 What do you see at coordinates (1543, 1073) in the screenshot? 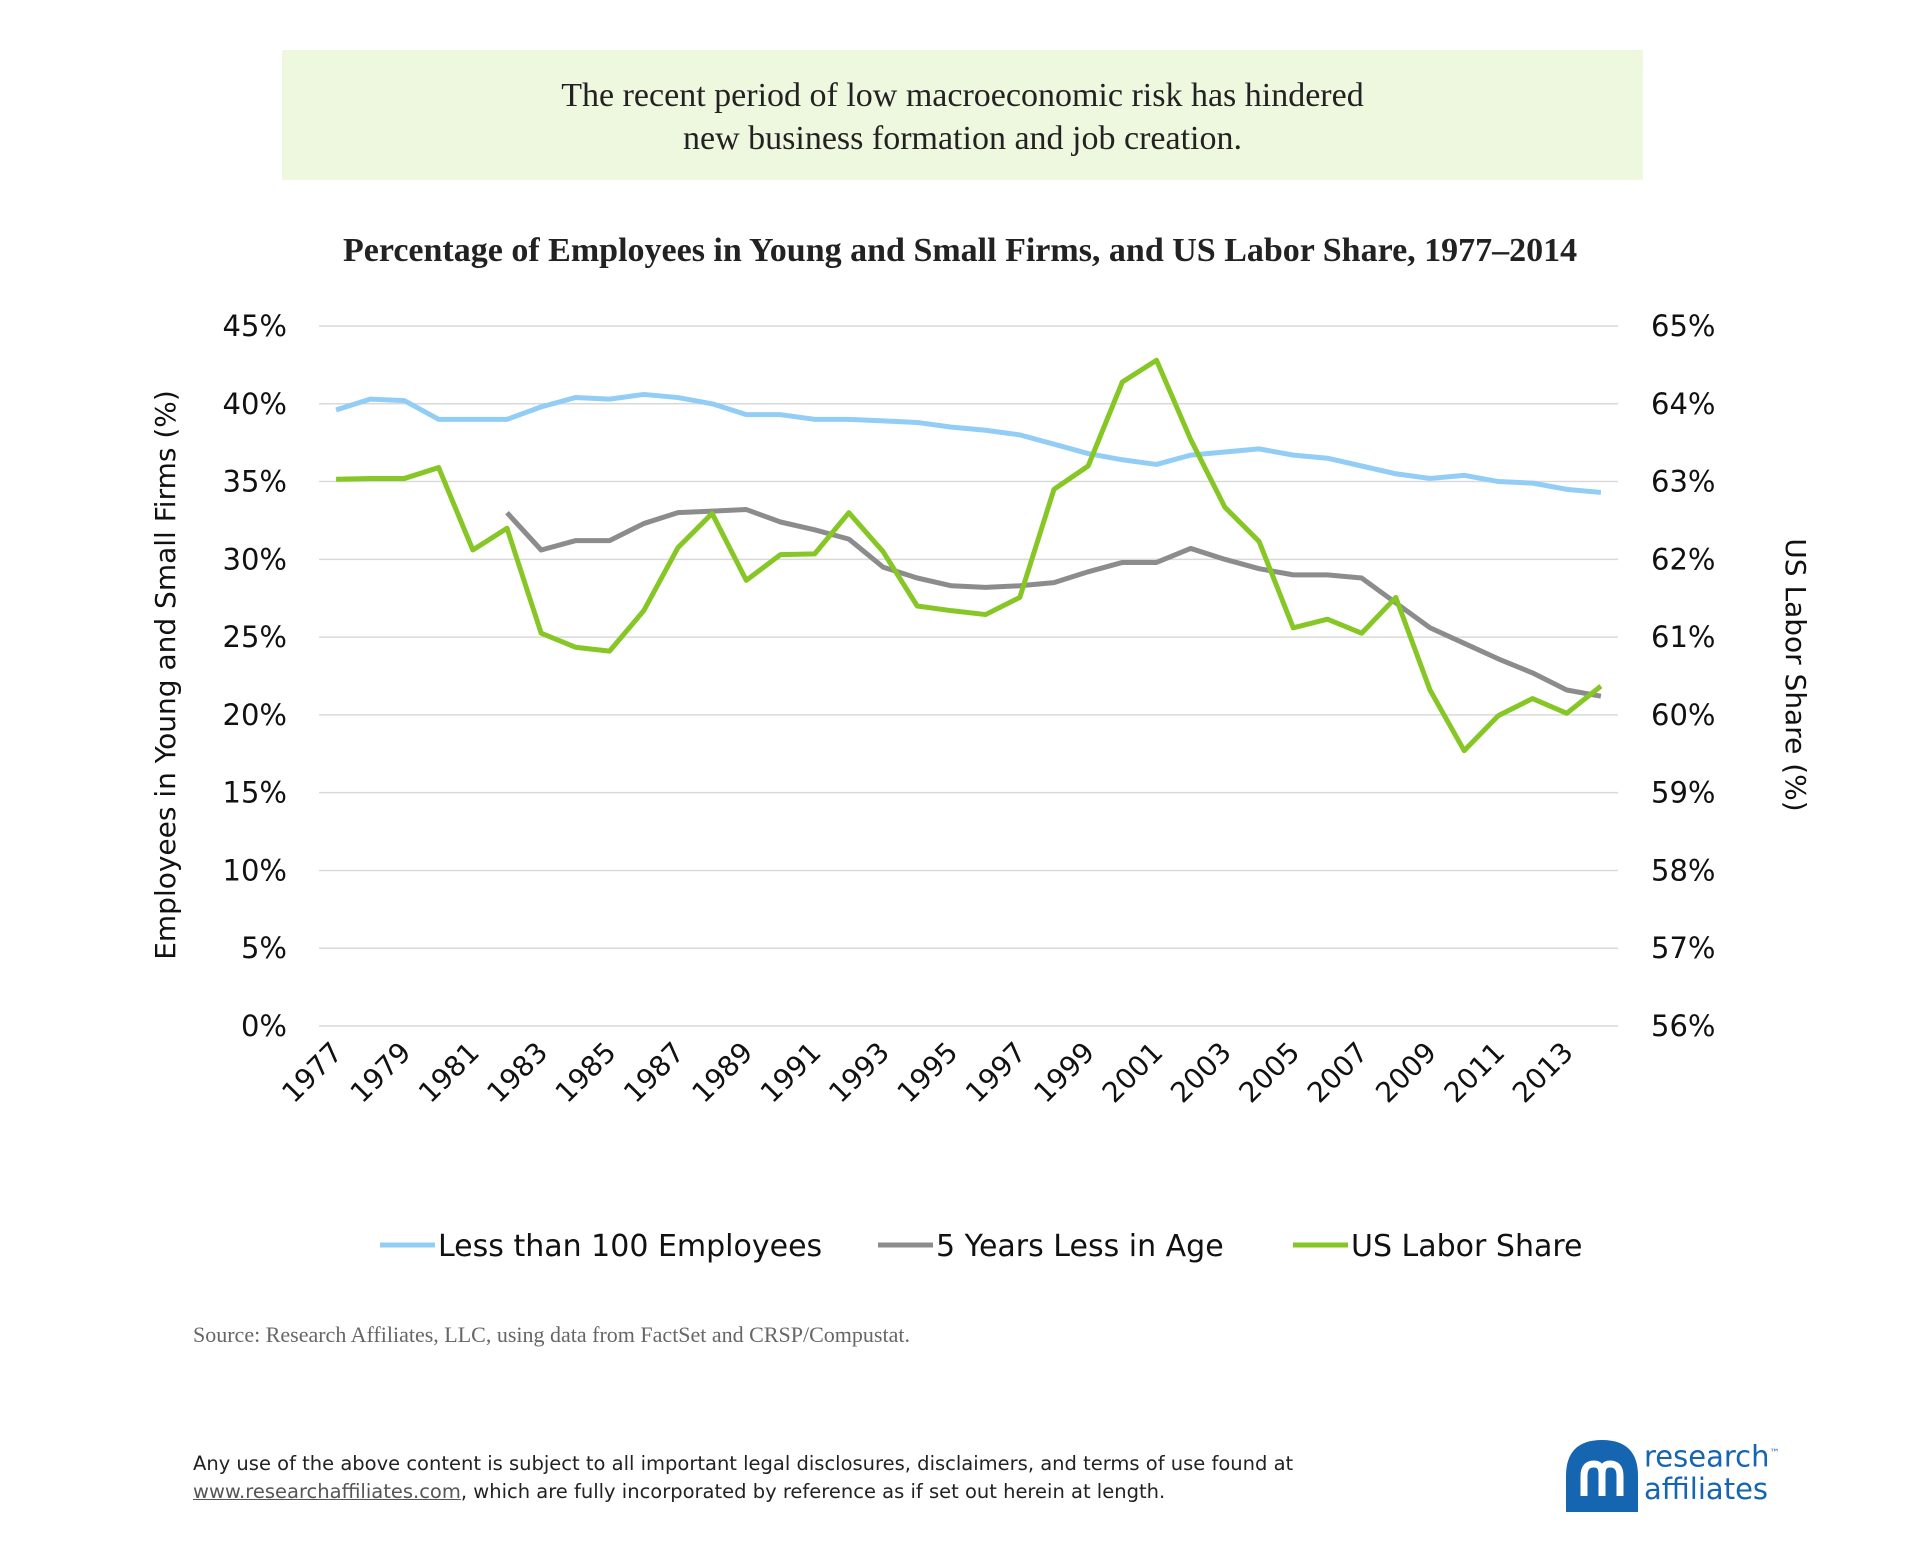
I see `x-tick-label: 2013` at bounding box center [1543, 1073].